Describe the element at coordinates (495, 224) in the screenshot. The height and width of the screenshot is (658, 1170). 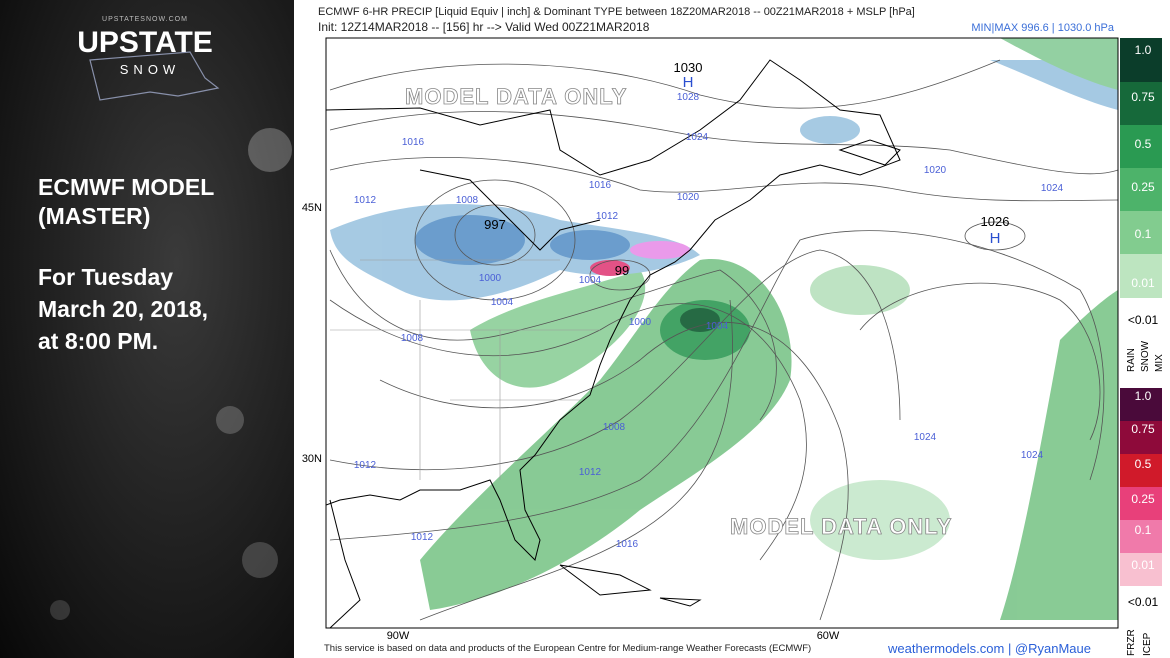
I see `pressure-label: 997` at that location.